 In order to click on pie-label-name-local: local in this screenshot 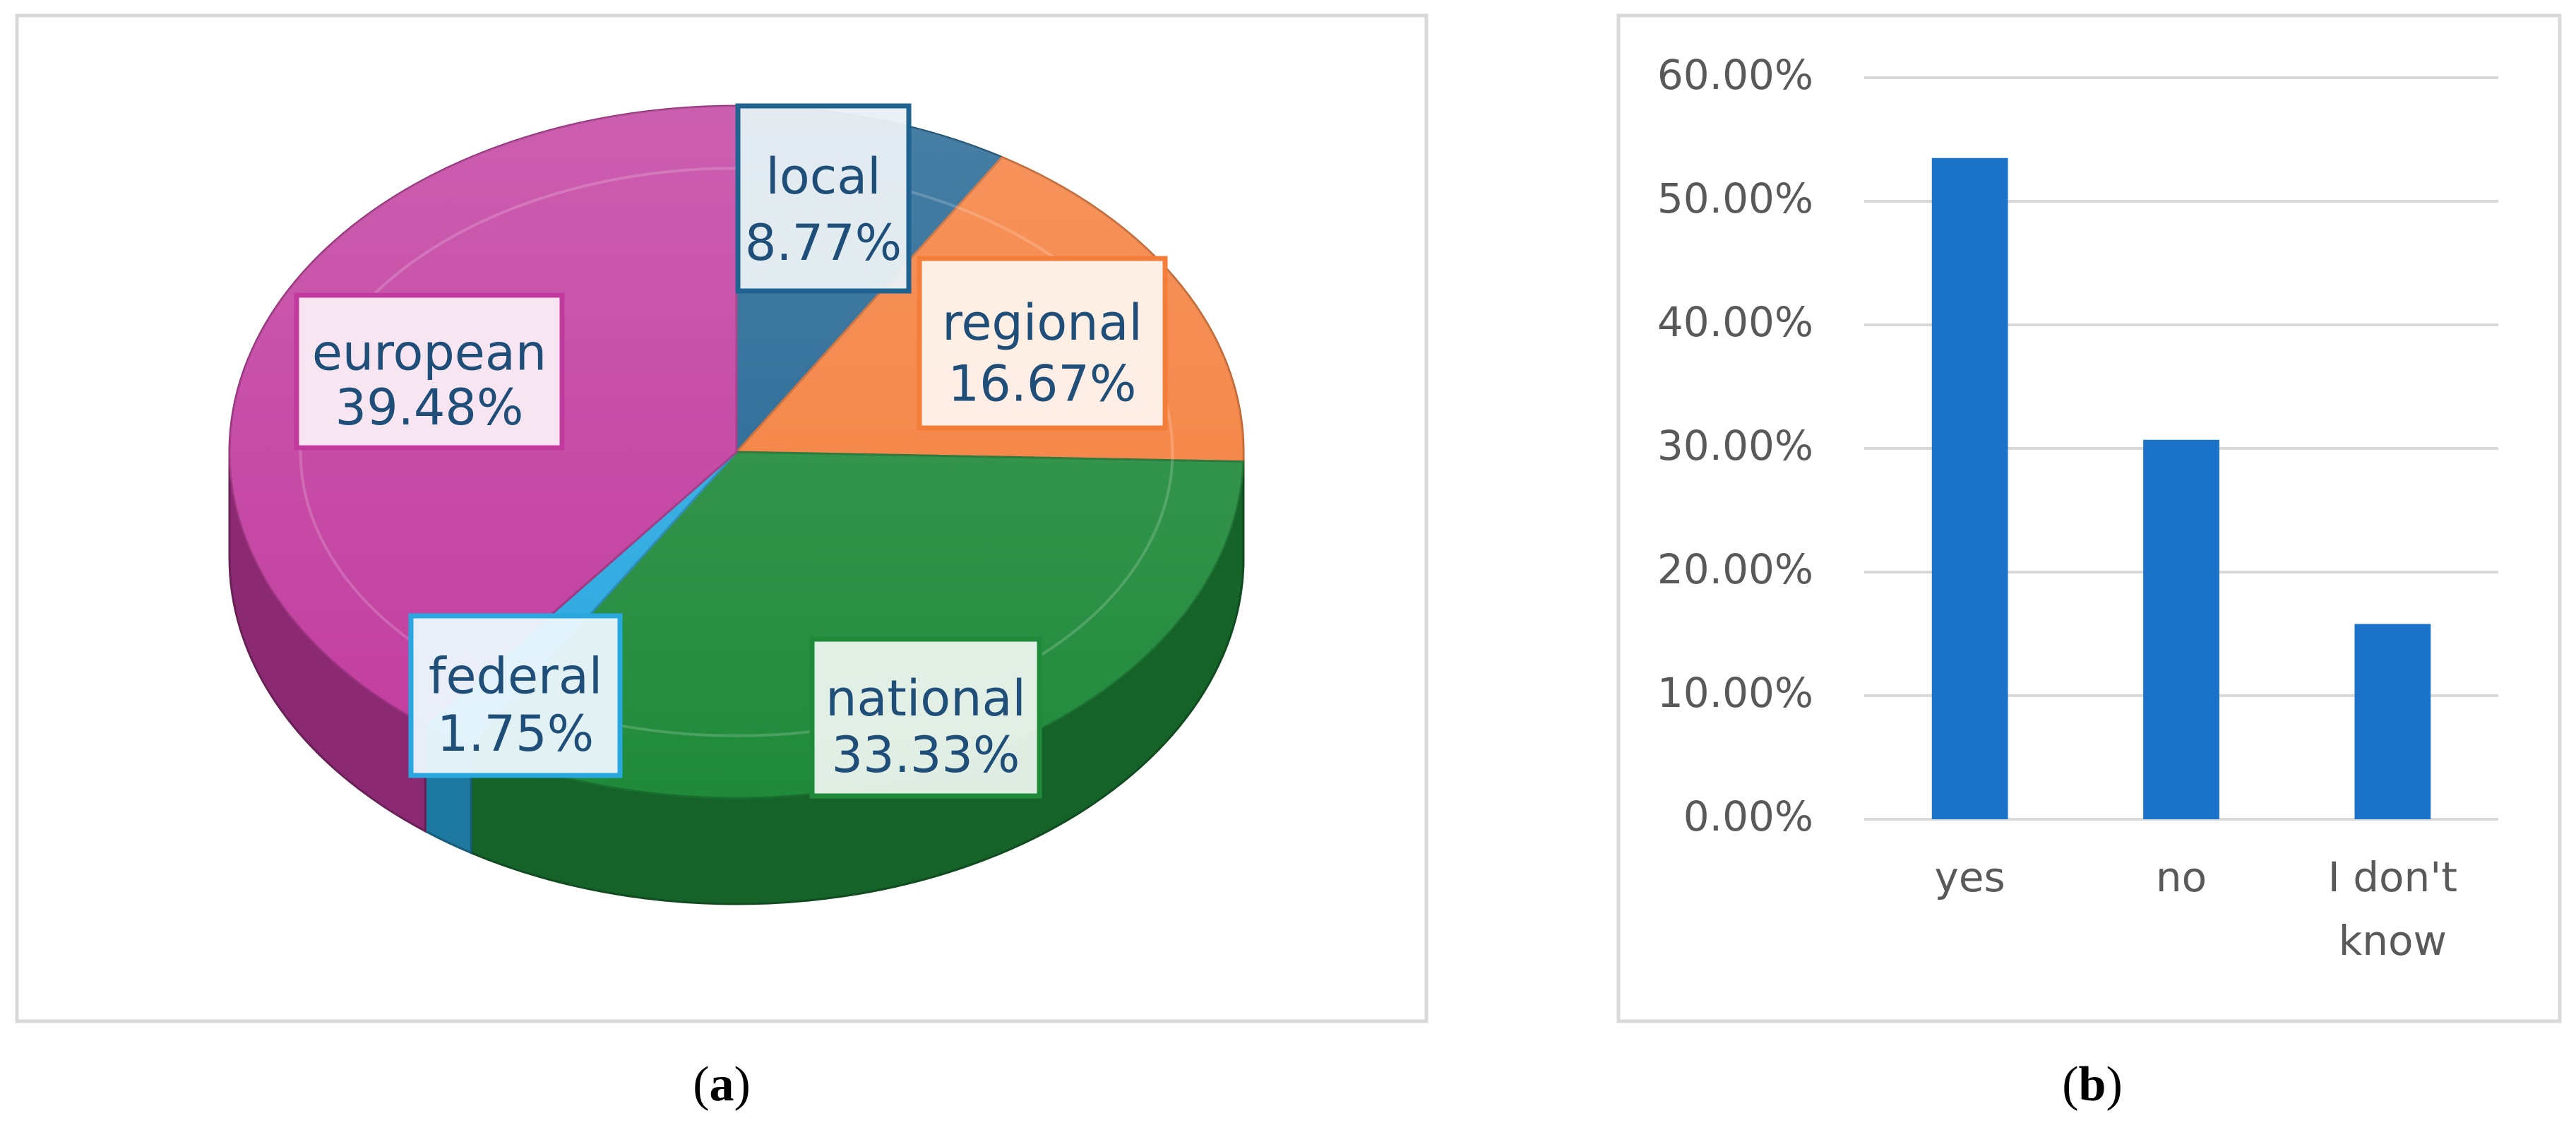, I will do `click(823, 177)`.